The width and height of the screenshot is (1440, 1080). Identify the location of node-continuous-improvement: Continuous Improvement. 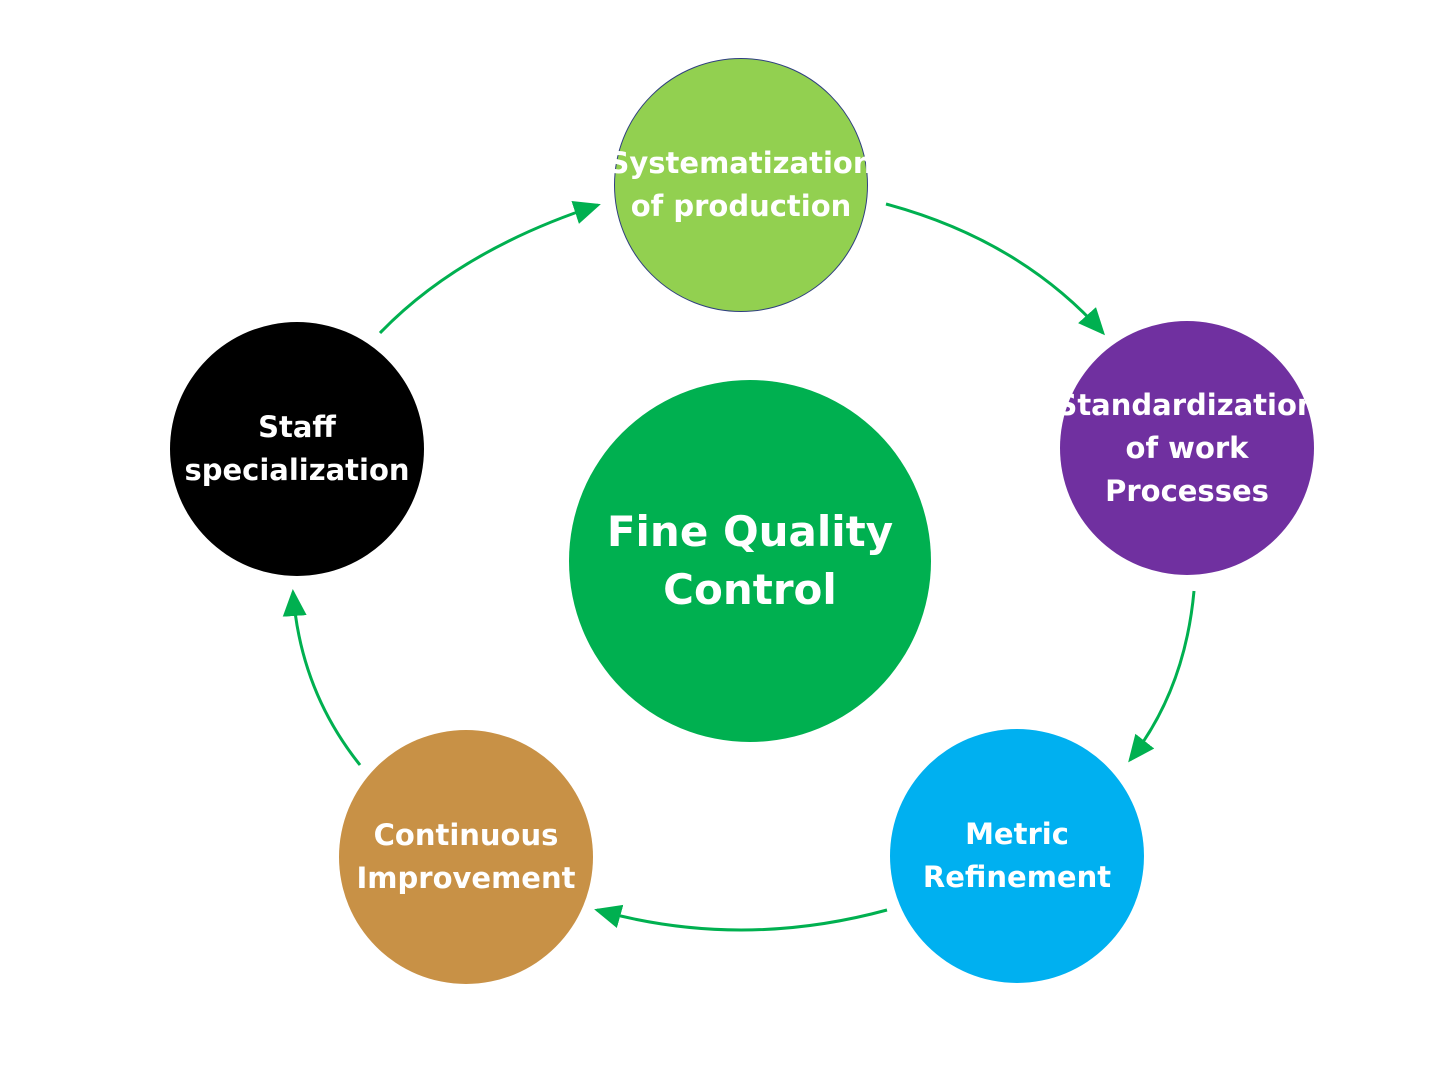
(466, 857).